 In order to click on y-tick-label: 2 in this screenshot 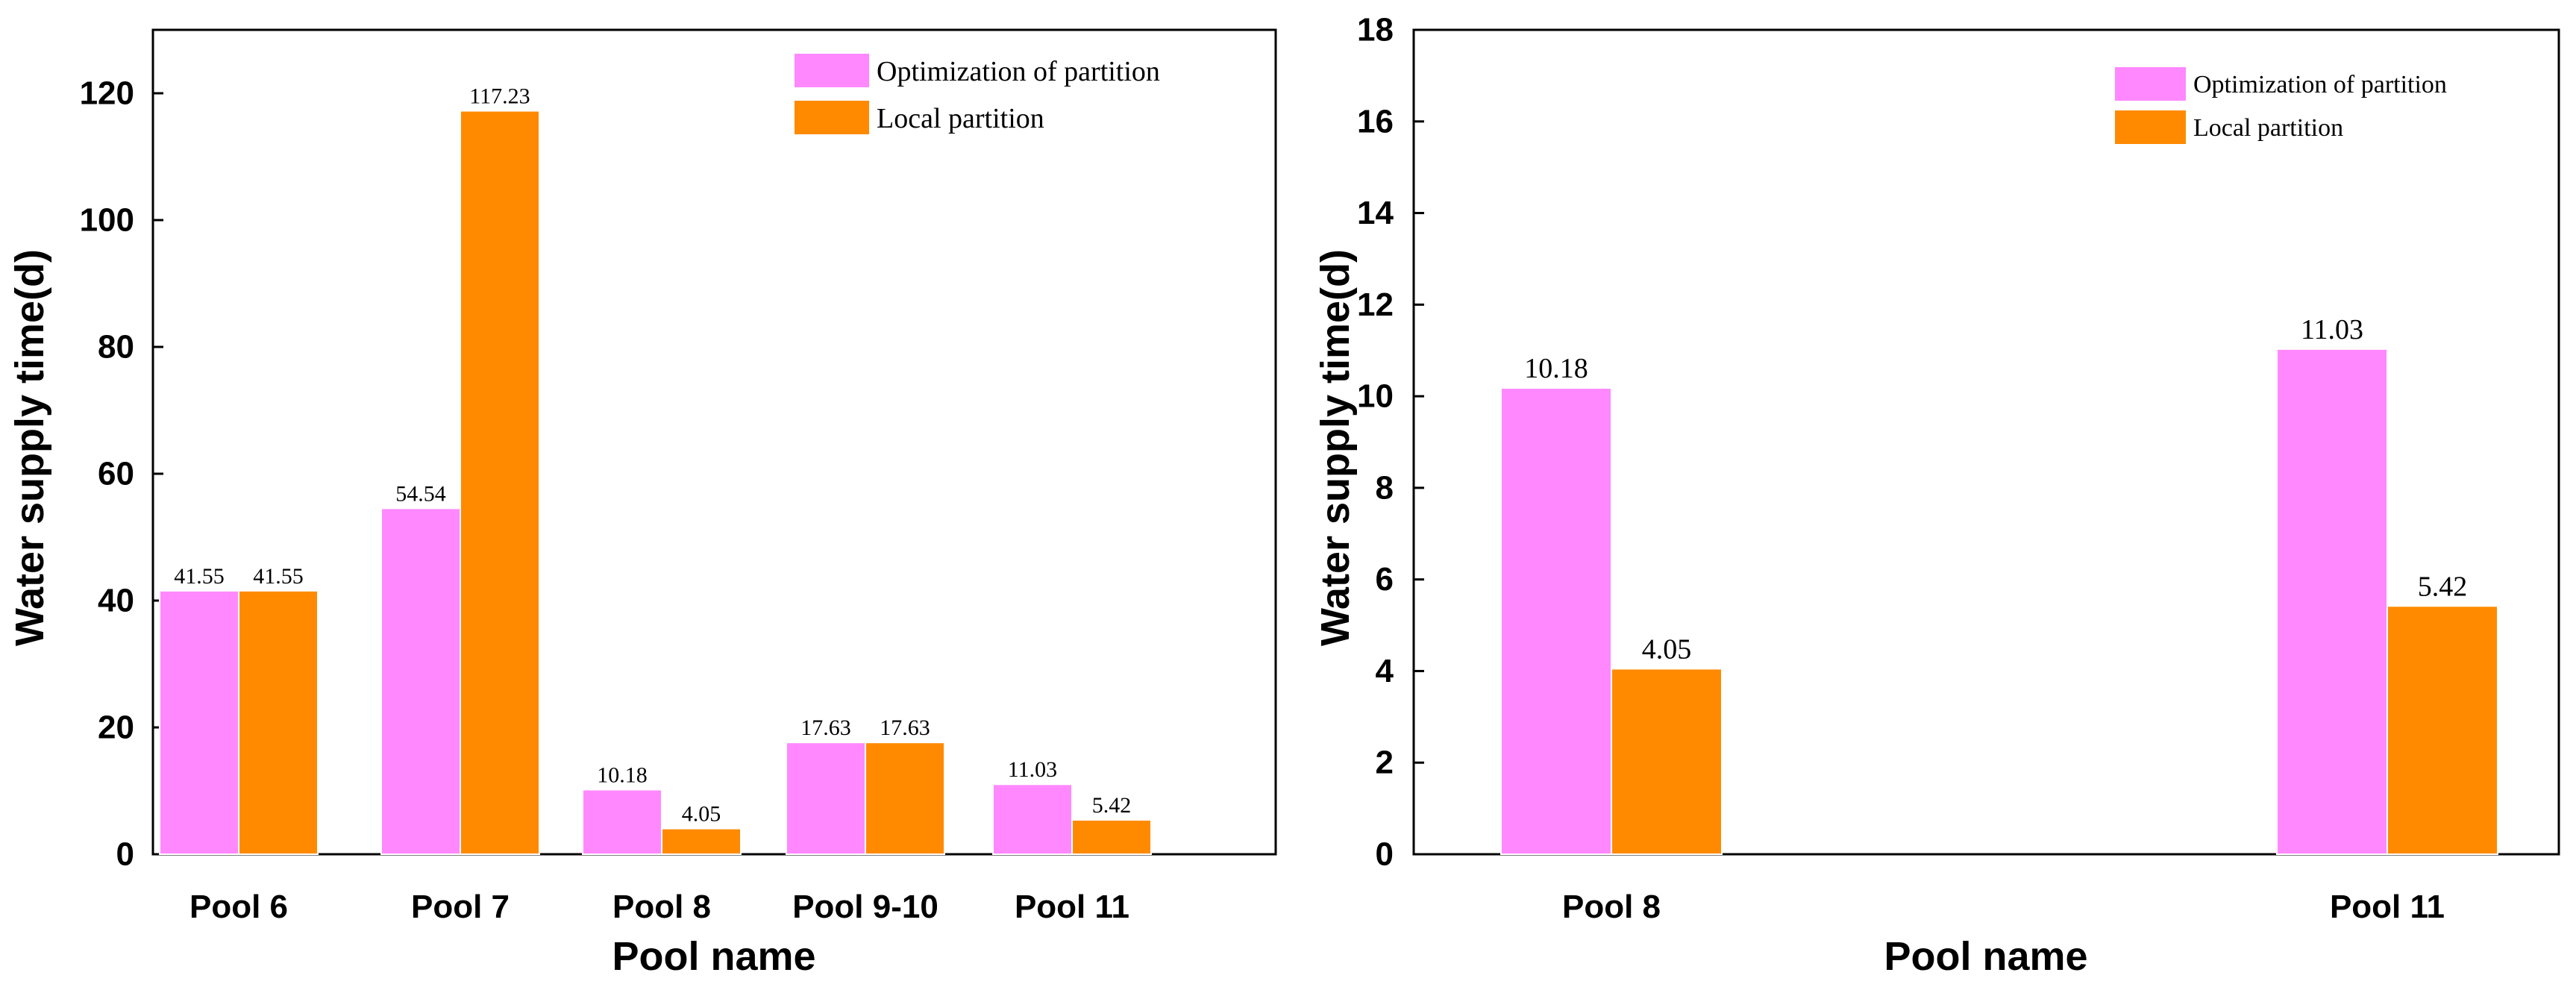, I will do `click(1385, 763)`.